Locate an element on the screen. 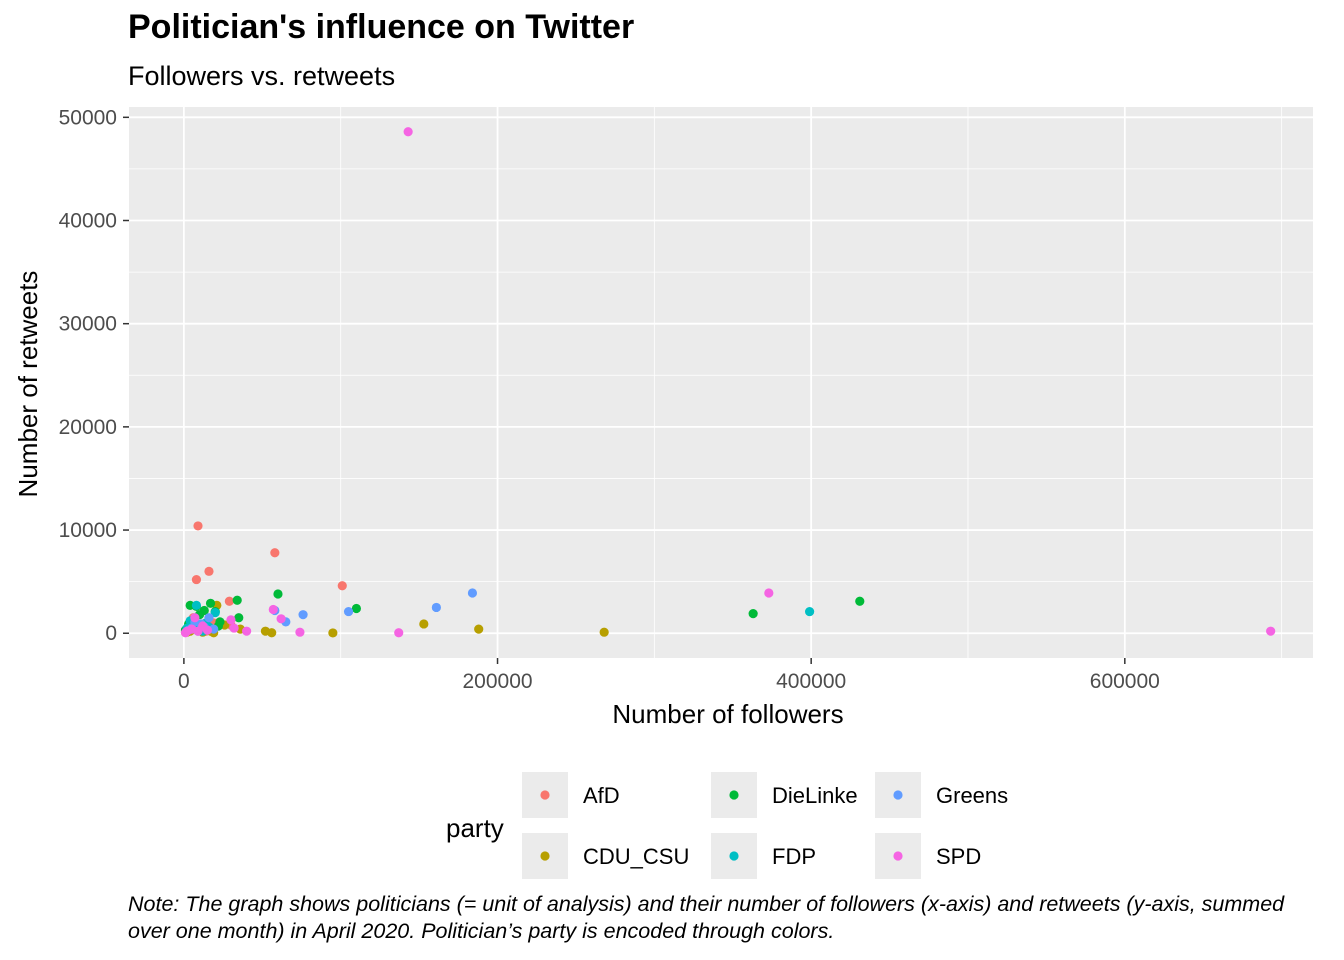 Image resolution: width=1344 pixels, height=960 pixels. y-tick-label: 20000 is located at coordinates (88, 427).